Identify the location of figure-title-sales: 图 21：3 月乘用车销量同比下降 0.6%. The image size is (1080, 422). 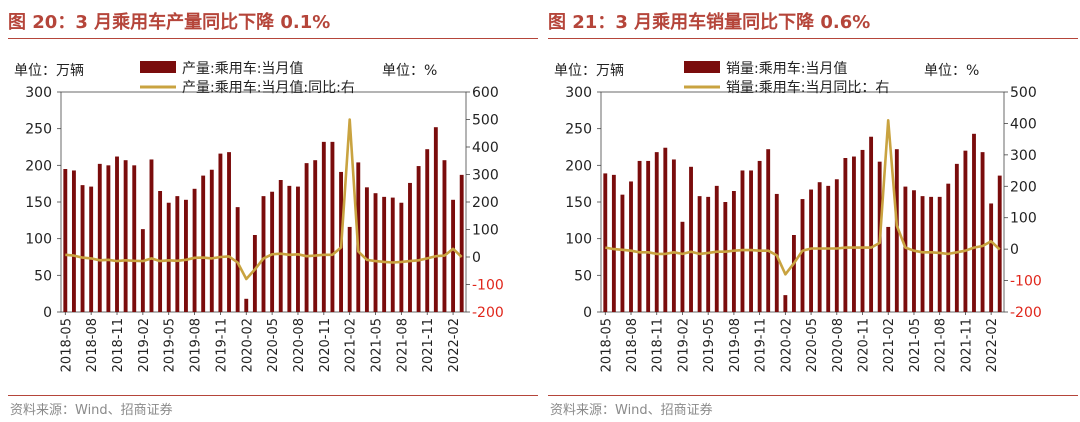
(709, 22).